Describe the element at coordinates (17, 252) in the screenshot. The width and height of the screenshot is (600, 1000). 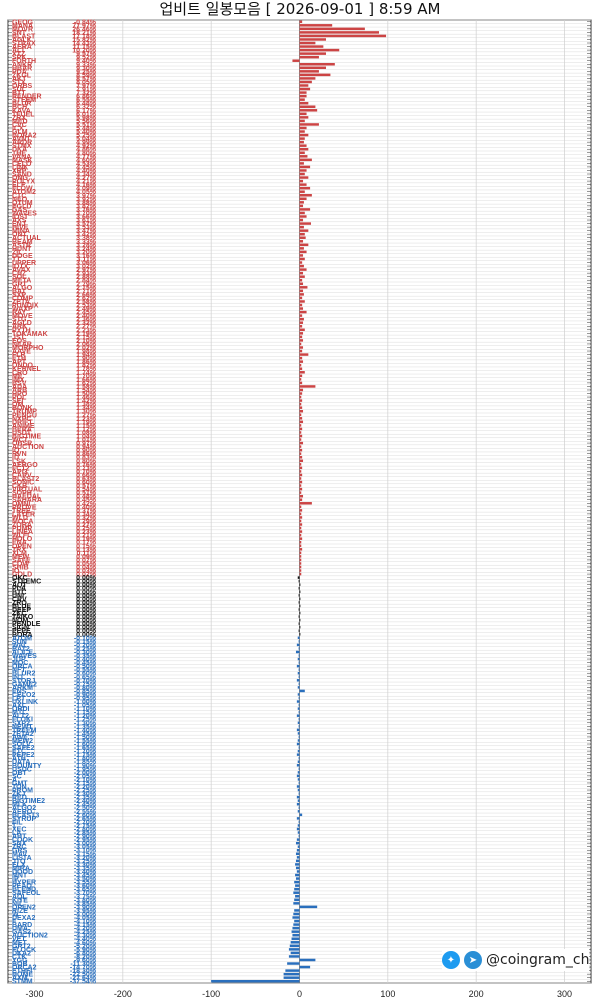
I see `coin-label: ZIL` at that location.